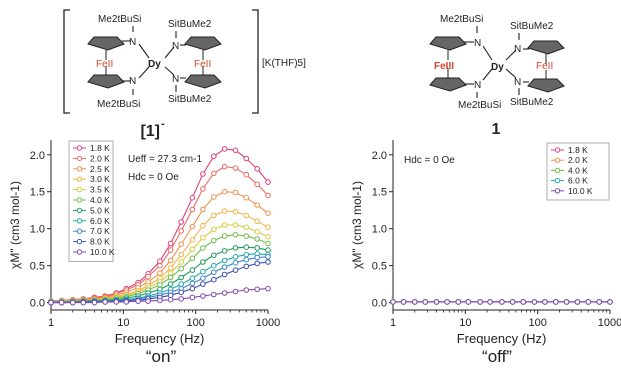  What do you see at coordinates (448, 84) in the screenshot?
I see `cp-ring-lower-left` at bounding box center [448, 84].